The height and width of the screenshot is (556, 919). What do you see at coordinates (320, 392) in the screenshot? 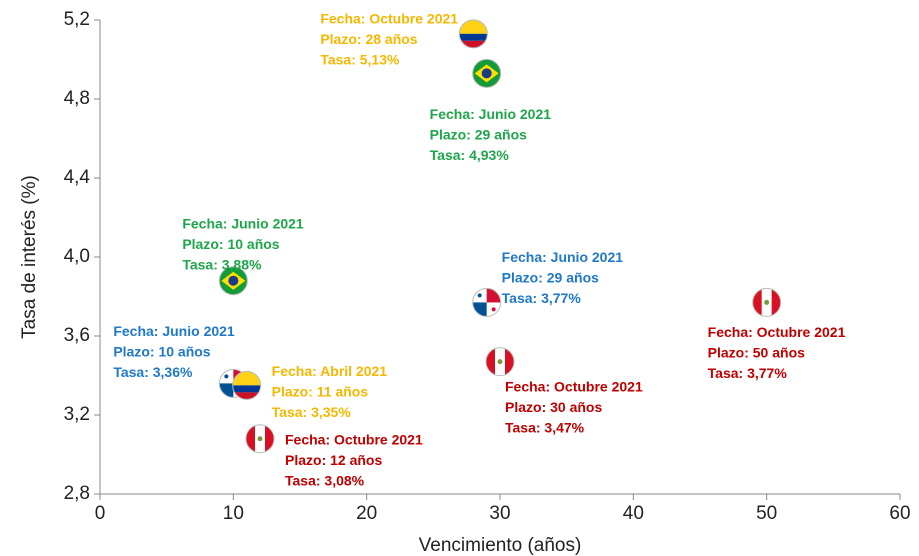
I see `point-annotation: Plazo: 11 años` at bounding box center [320, 392].